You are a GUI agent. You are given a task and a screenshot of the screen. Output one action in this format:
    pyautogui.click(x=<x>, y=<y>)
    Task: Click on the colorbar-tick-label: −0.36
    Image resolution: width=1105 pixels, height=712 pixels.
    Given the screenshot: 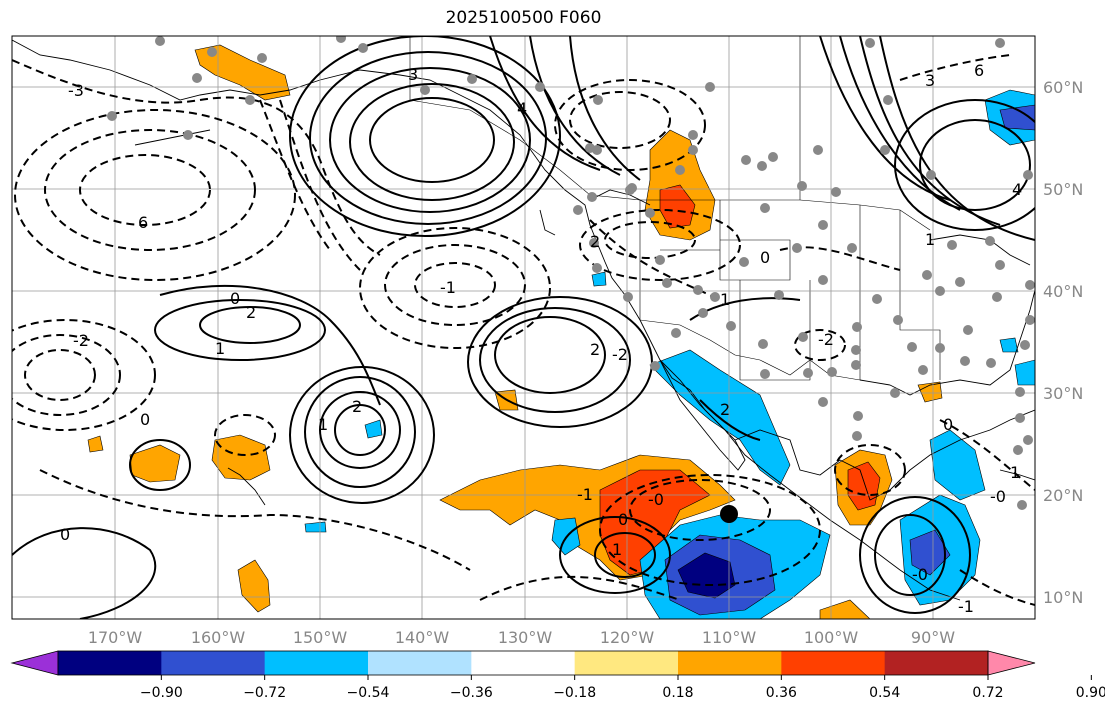 What is the action you would take?
    pyautogui.click(x=471, y=693)
    